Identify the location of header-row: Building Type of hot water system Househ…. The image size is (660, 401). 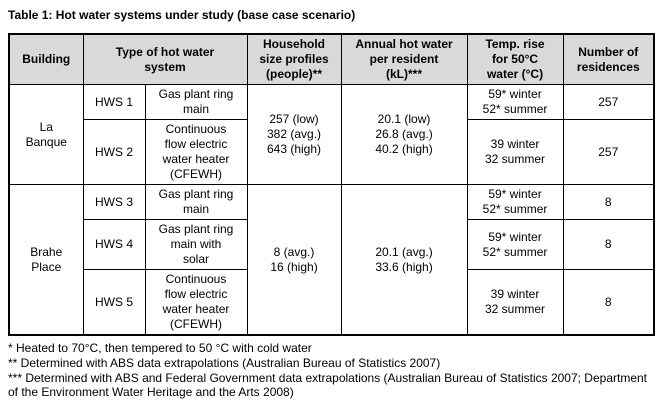
(331, 59).